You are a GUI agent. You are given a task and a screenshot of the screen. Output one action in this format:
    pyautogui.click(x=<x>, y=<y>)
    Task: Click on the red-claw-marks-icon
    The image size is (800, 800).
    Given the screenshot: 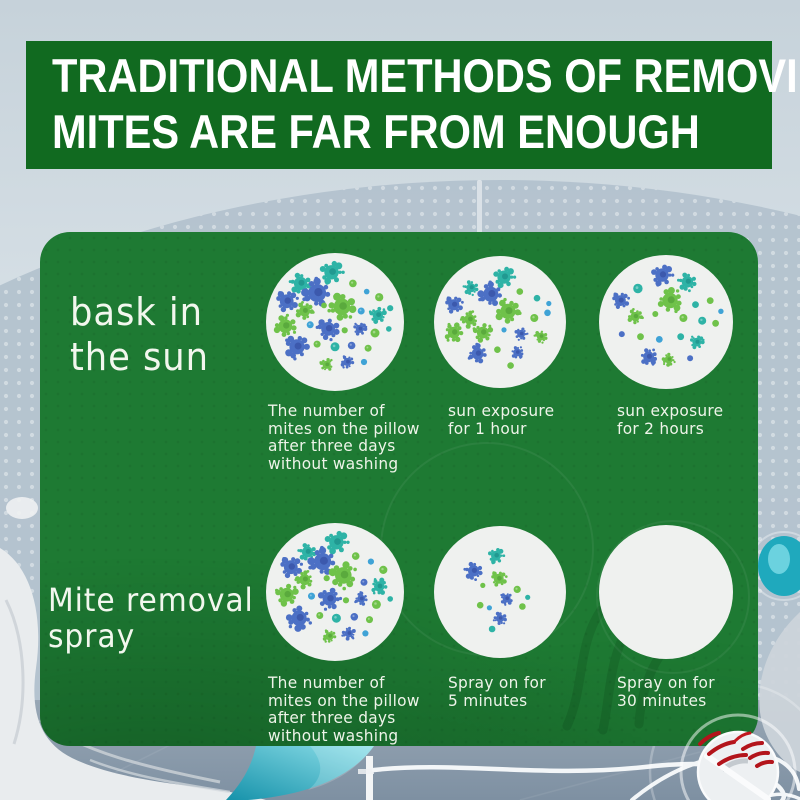 What is the action you would take?
    pyautogui.click(x=736, y=749)
    